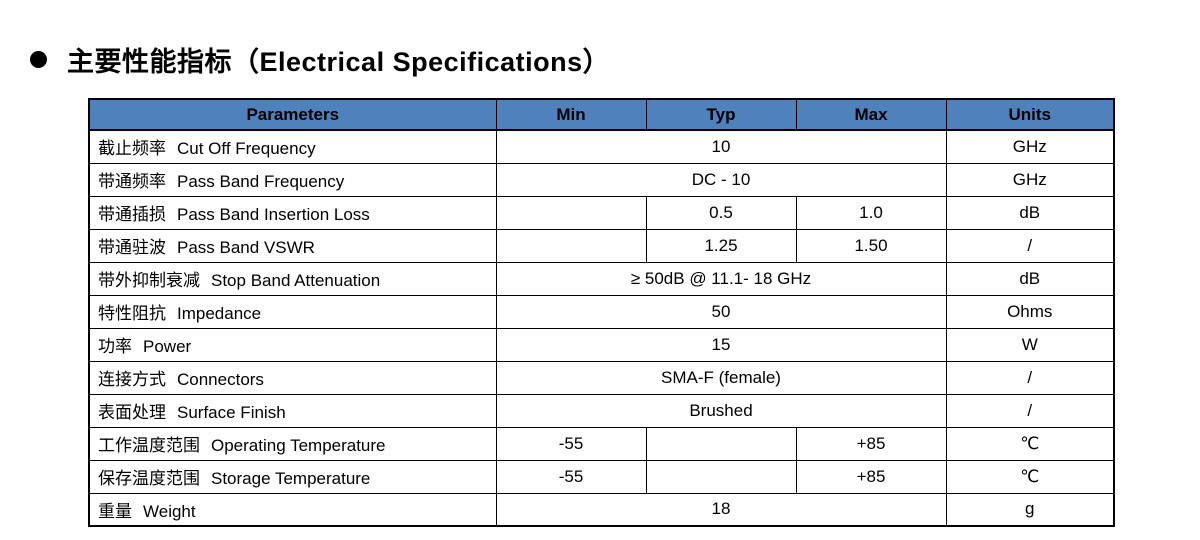 This screenshot has height=540, width=1200. Describe the element at coordinates (169, 511) in the screenshot. I see `parameter-name-en: Weight` at that location.